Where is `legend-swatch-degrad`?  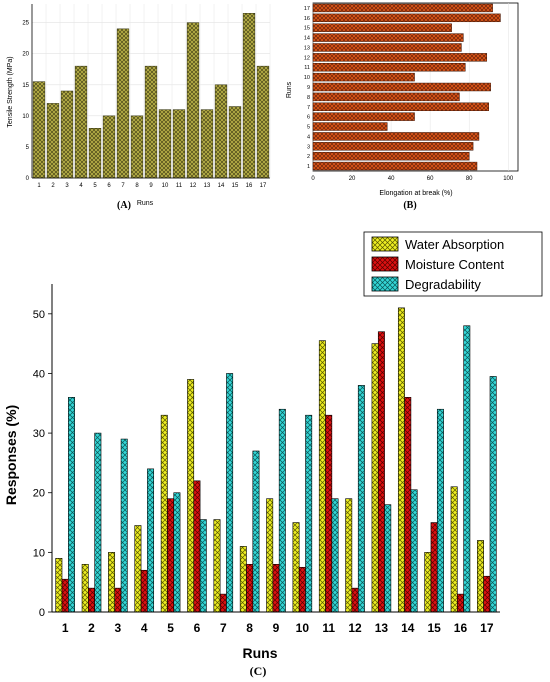
legend-swatch-degrad is located at coordinates (385, 284).